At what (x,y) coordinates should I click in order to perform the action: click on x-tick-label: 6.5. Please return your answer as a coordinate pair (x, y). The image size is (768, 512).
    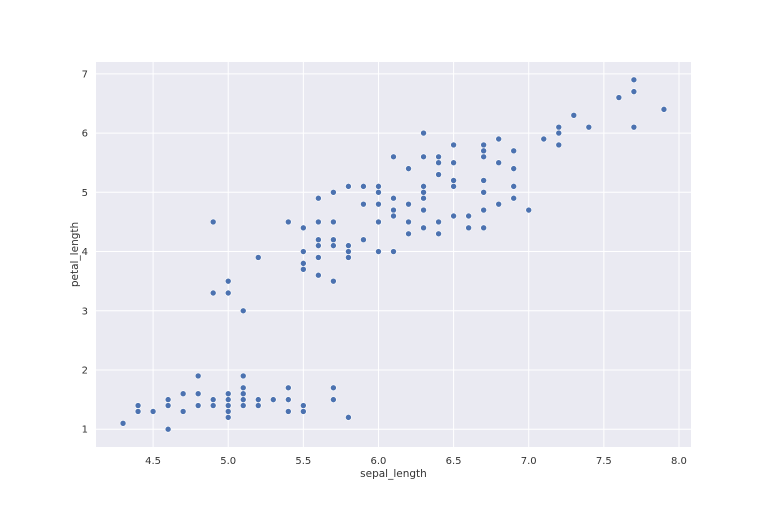
    Looking at the image, I should click on (454, 461).